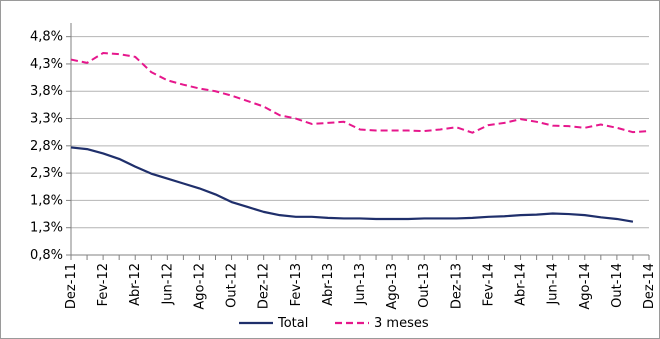 This screenshot has width=660, height=339. What do you see at coordinates (585, 286) in the screenshot?
I see `x-tick-label: Ago-14` at bounding box center [585, 286].